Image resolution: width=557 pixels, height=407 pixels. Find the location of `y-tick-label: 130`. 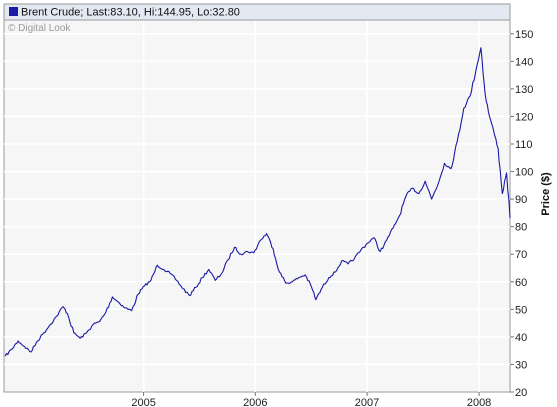

y-tick-label: 130 is located at coordinates (524, 90).